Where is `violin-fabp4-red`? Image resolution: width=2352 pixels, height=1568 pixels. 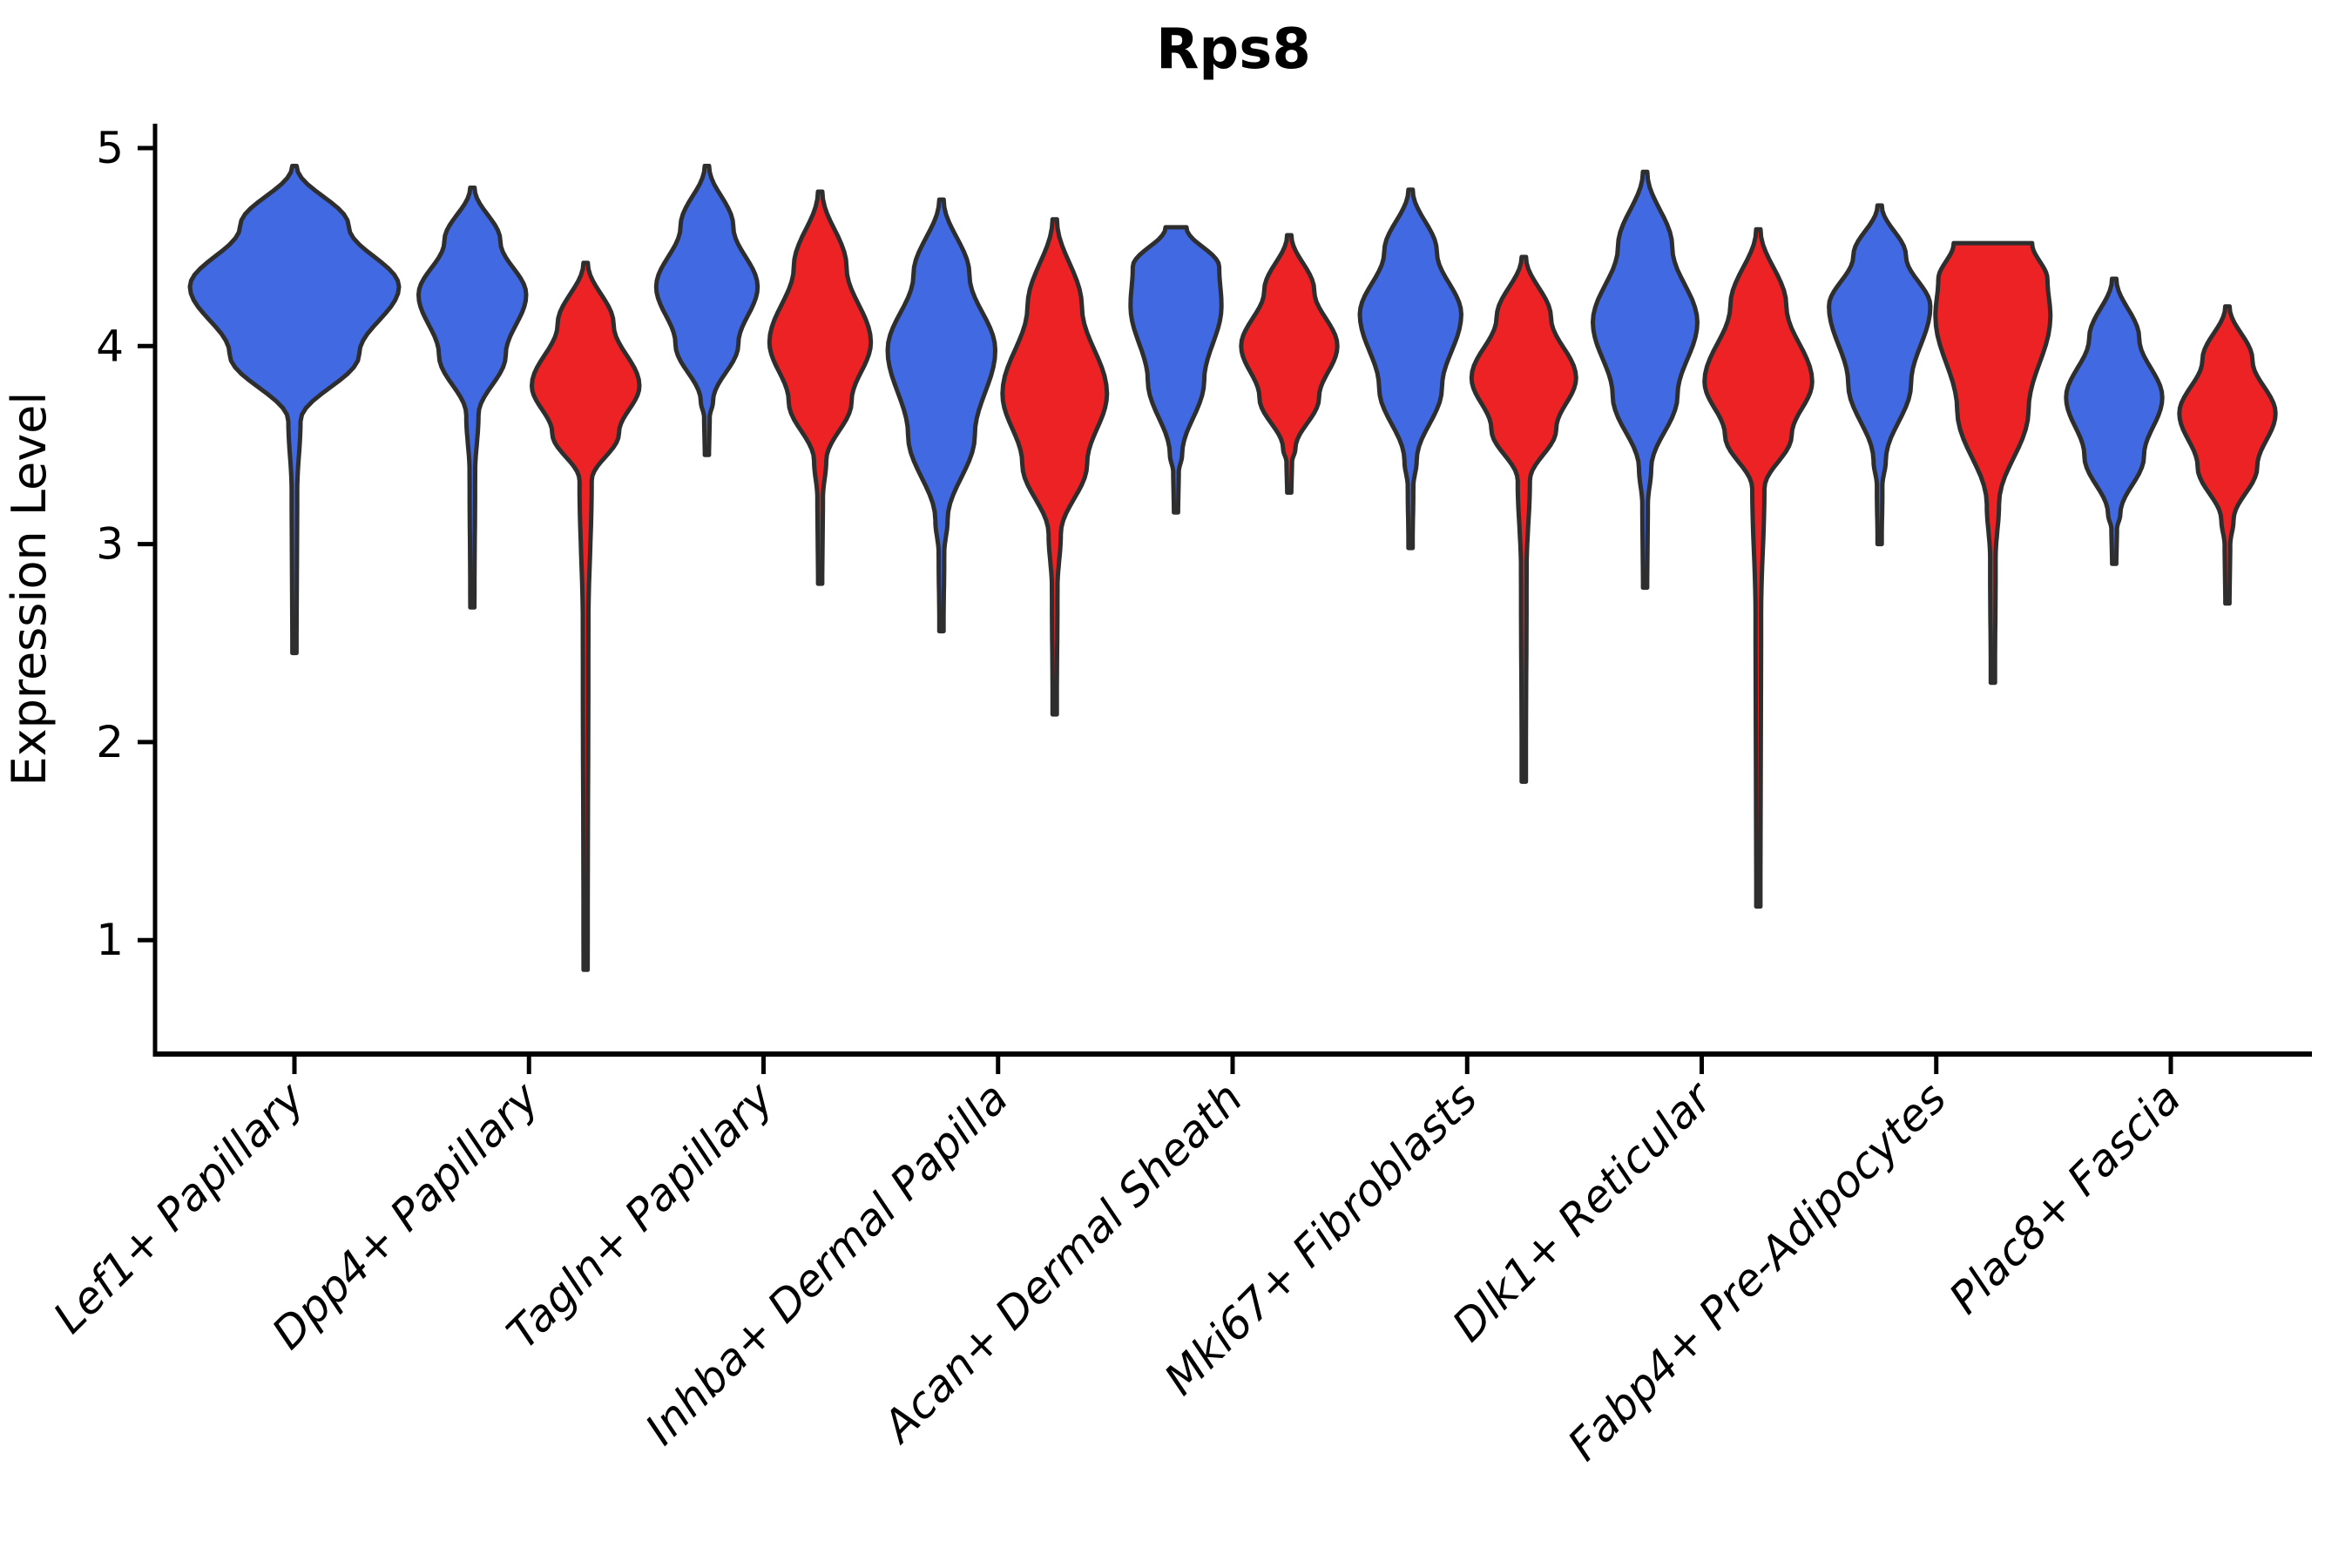 violin-fabp4-red is located at coordinates (1993, 463).